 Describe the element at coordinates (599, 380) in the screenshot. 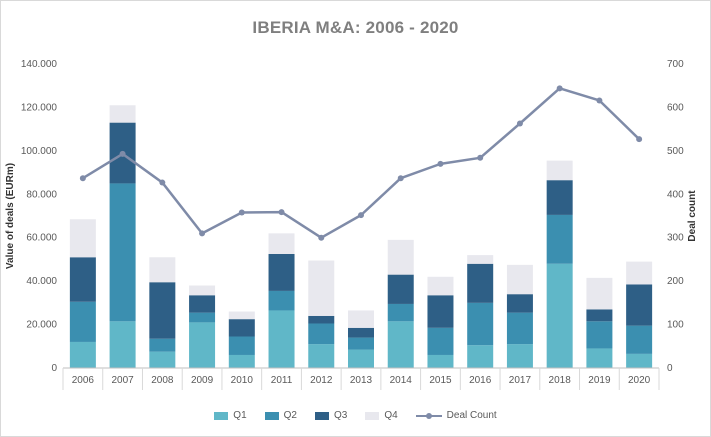

I see `x-tick-label: 2019` at that location.